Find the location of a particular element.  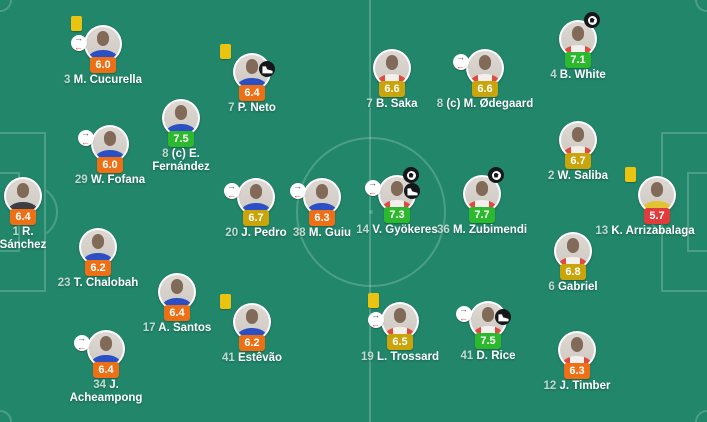

player: 6.3 12 J. Timber is located at coordinates (577, 361).